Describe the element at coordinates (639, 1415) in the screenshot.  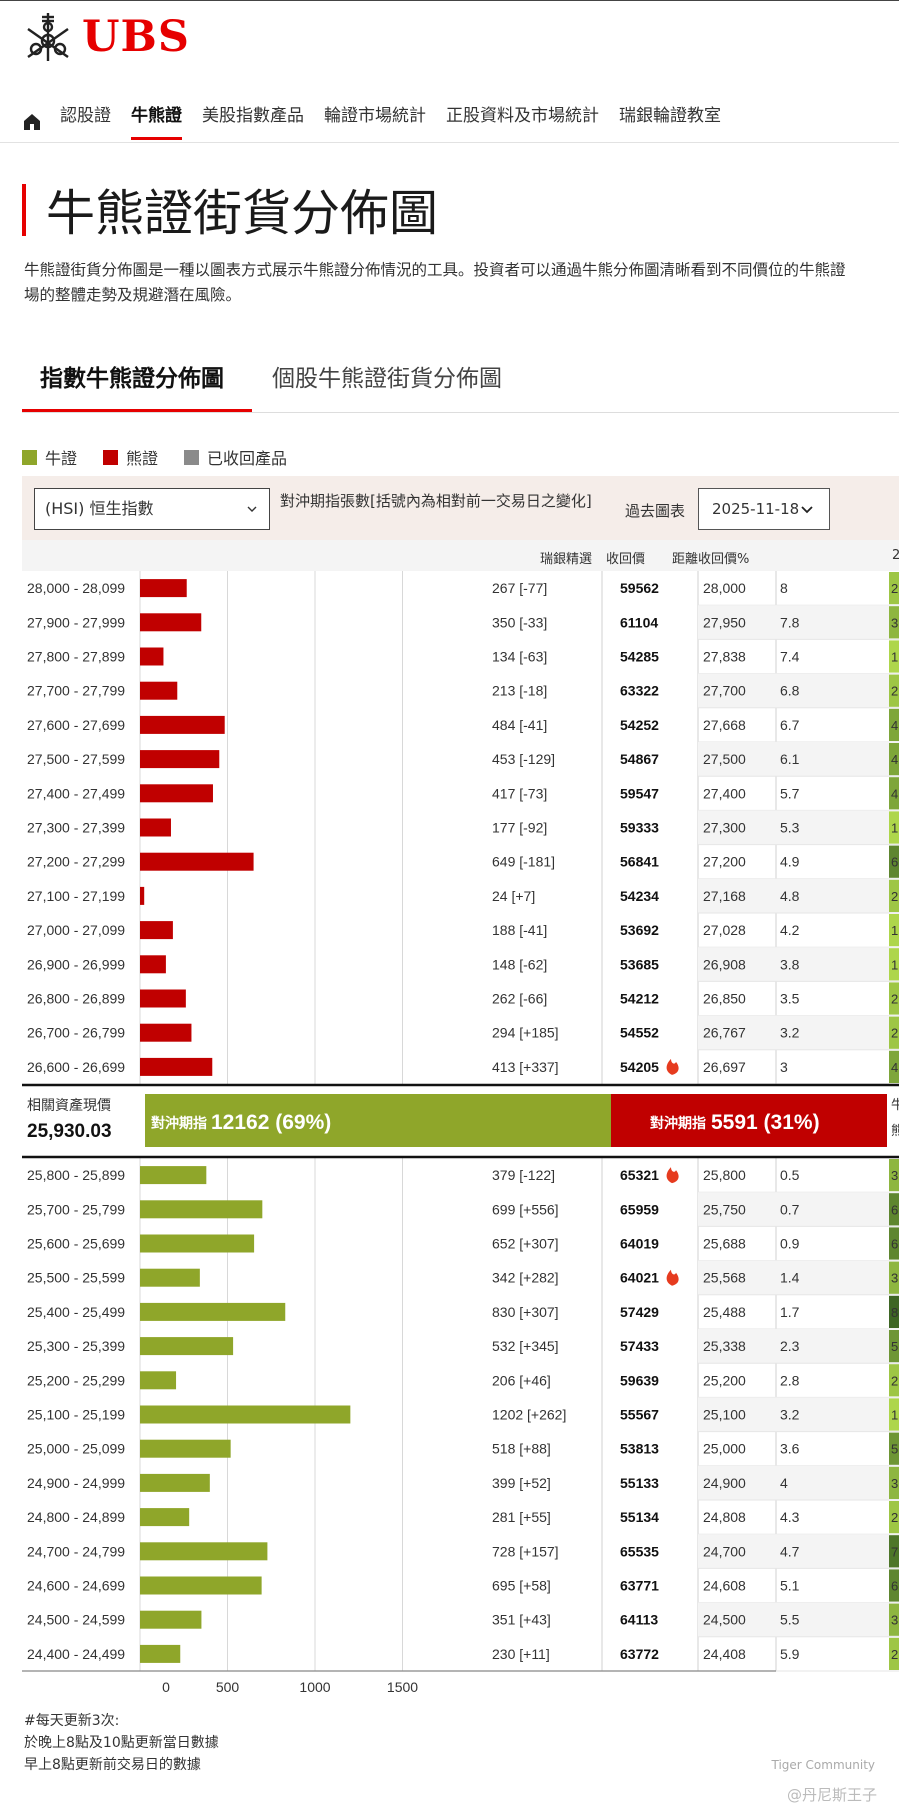
I see `row-product-code: 55567` at that location.